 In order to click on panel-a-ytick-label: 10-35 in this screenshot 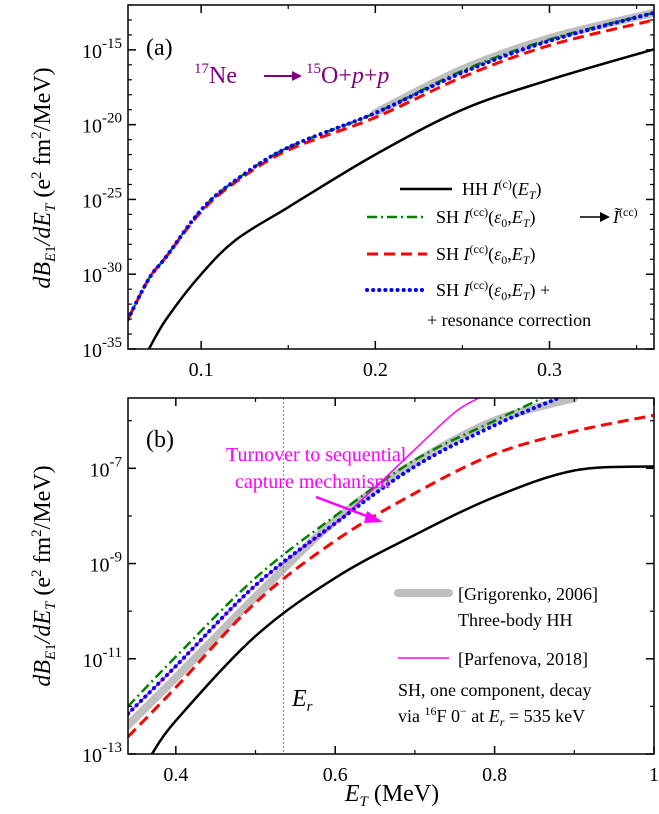, I will do `click(102, 348)`.